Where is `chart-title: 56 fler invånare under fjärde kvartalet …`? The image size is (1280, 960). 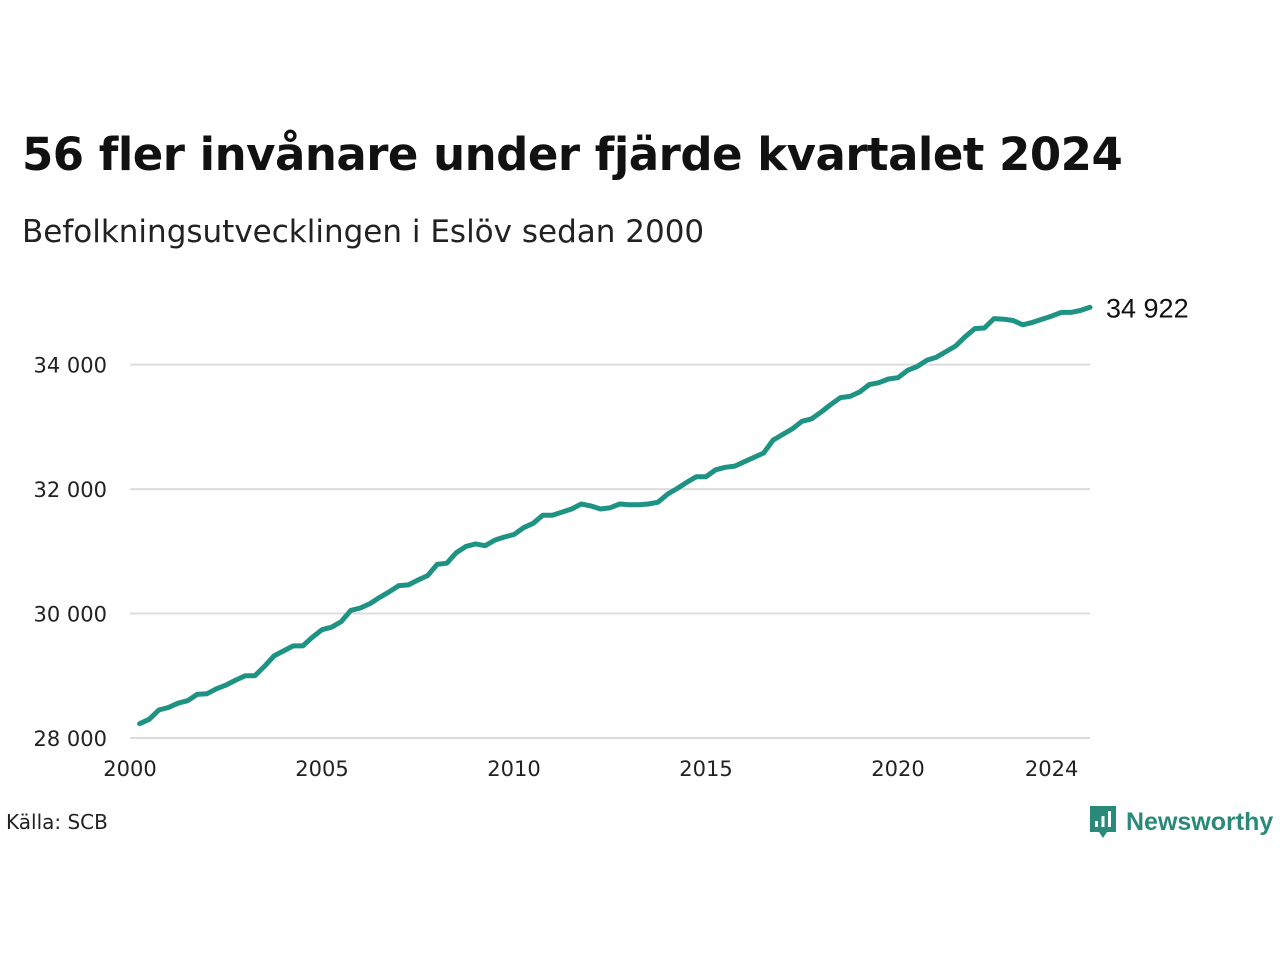
chart-title: 56 fler invånare under fjärde kvartalet … is located at coordinates (572, 154).